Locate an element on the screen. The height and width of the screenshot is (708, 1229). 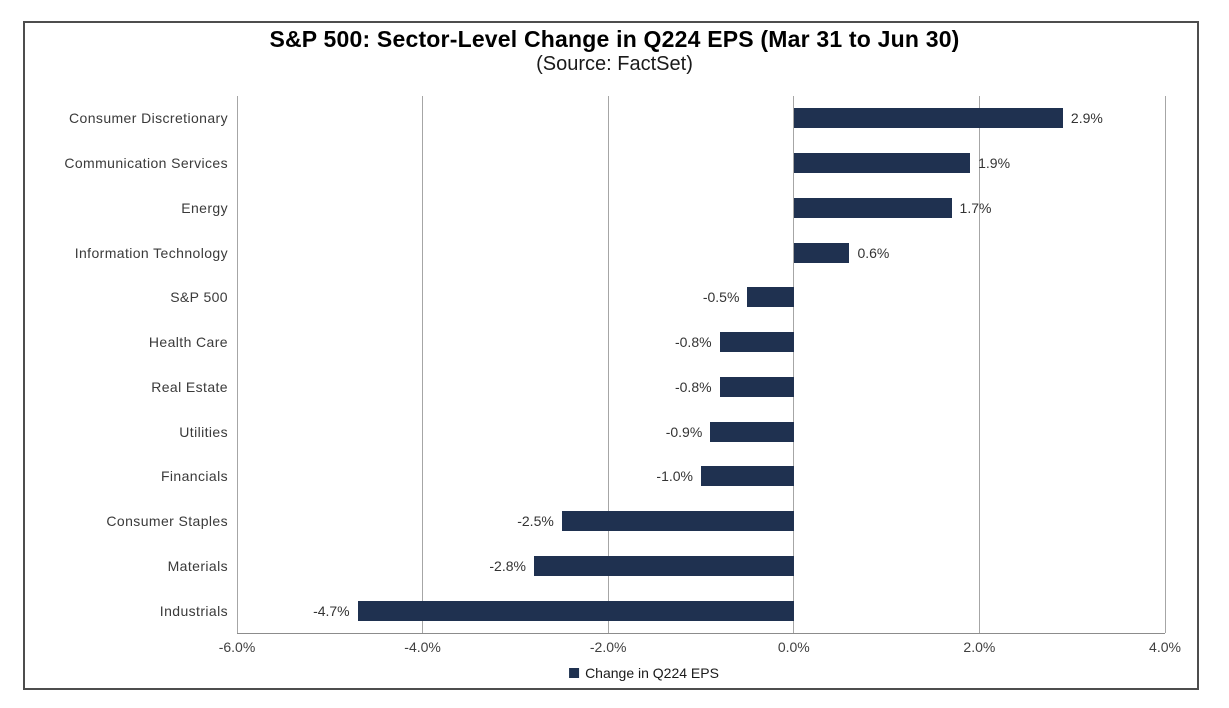
value-label: 0.6% is located at coordinates (873, 252).